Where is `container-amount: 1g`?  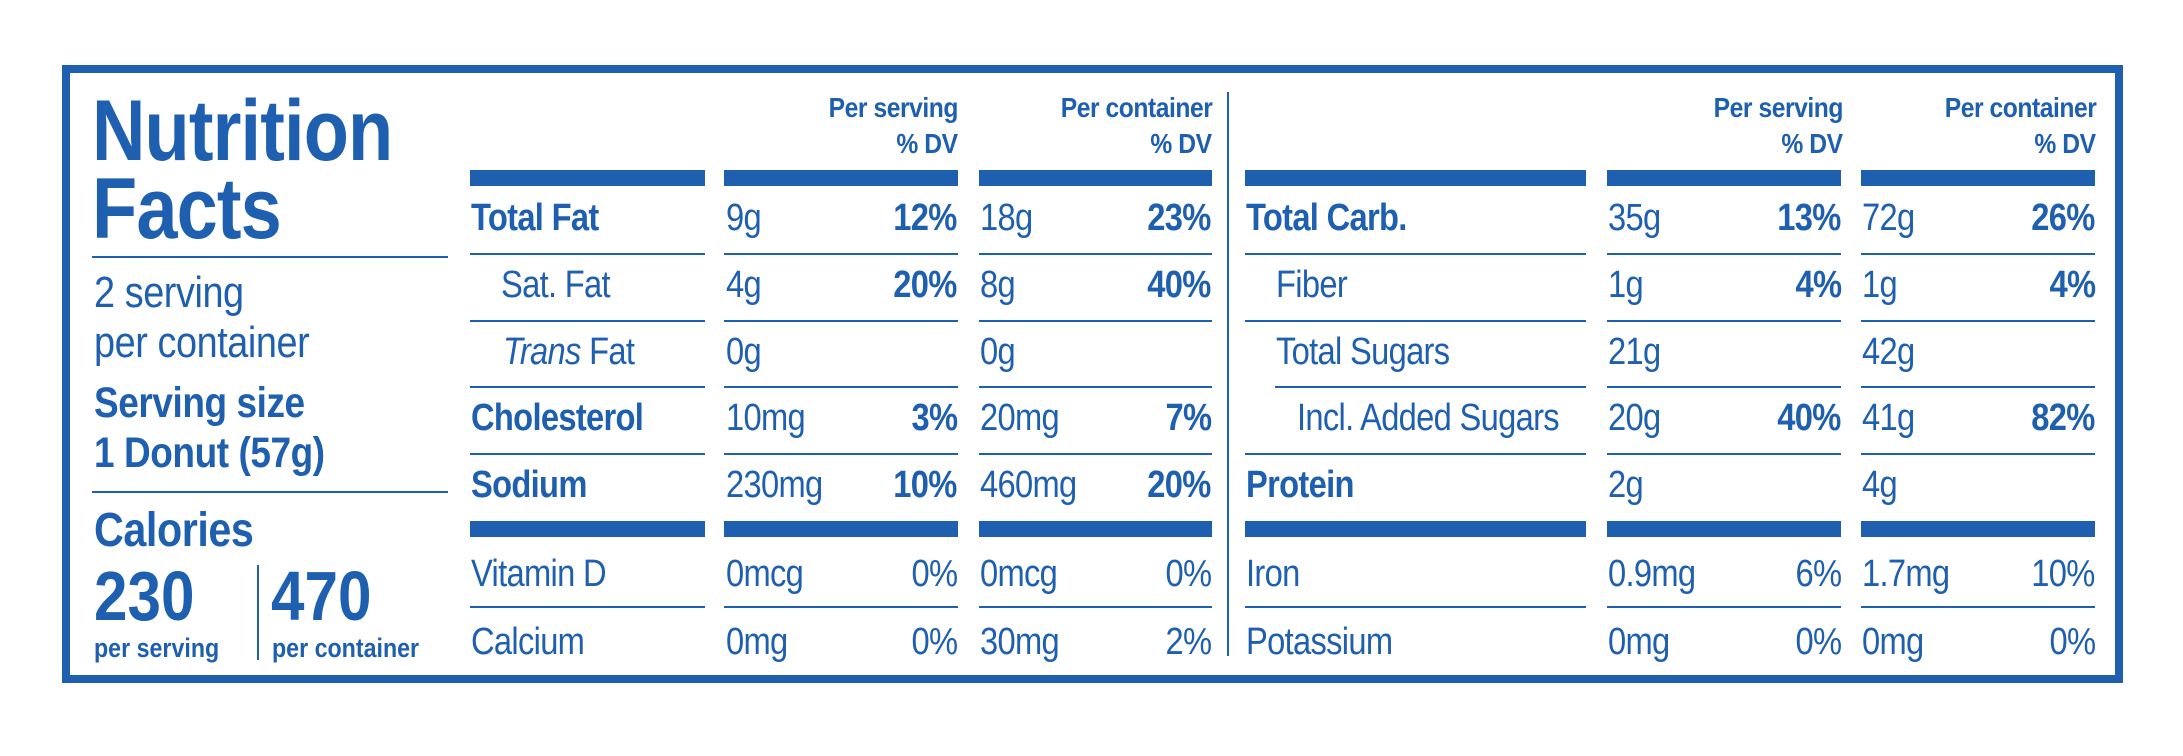 container-amount: 1g is located at coordinates (1880, 285).